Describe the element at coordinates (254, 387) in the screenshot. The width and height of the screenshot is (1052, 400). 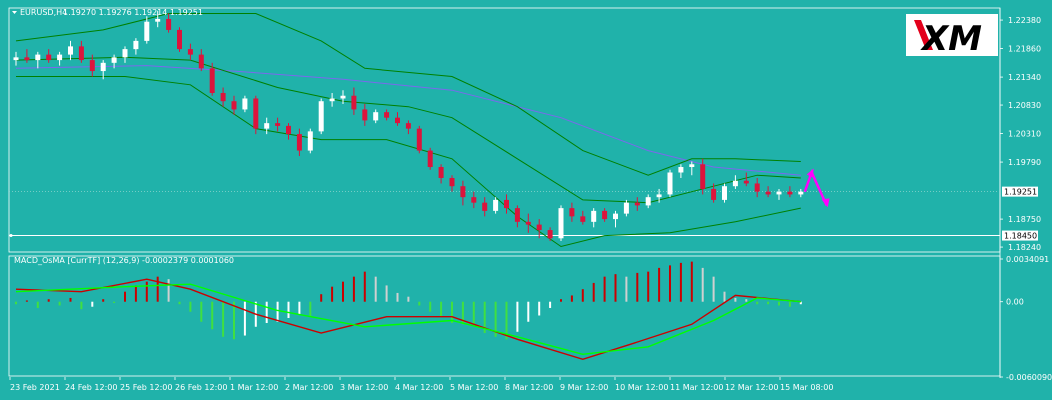
I see `time-tick-label: 1 Mar 12:00` at that location.